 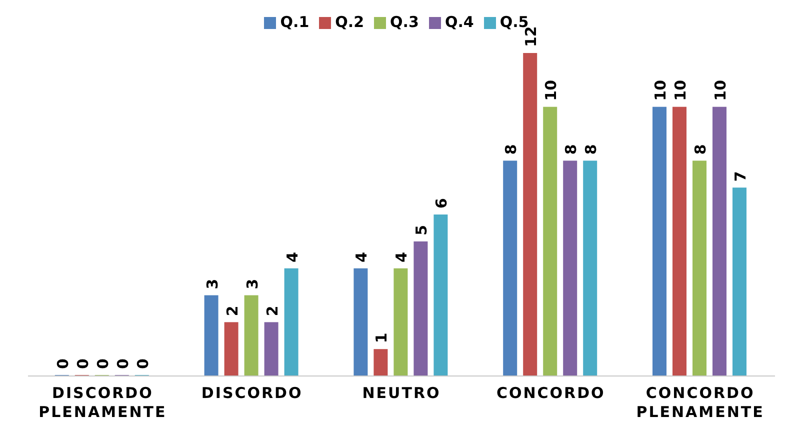 I want to click on x-tick-label: CONCORDO PLENAMENTE, so click(x=700, y=402).